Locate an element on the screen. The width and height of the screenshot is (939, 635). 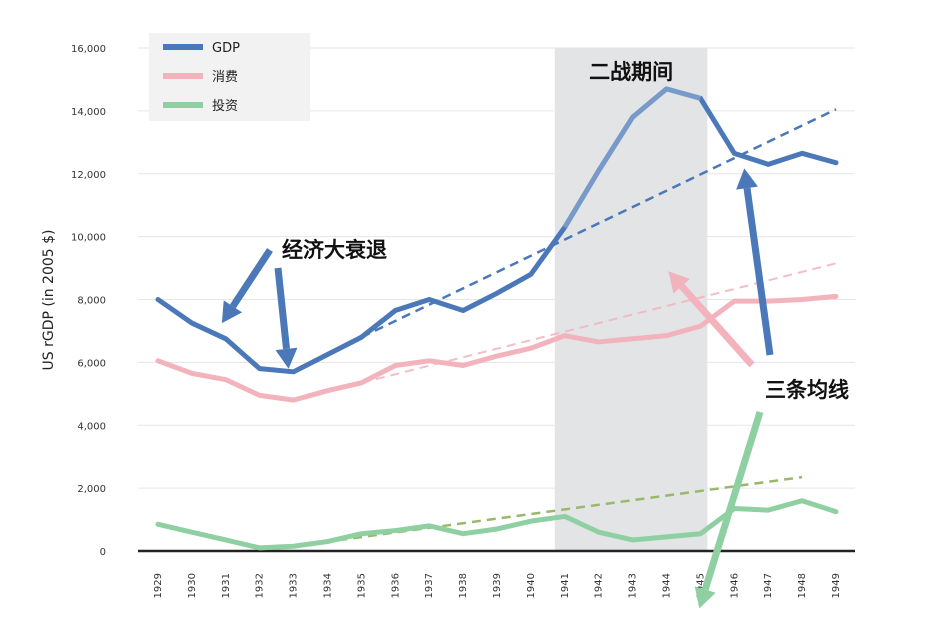
point-消费-1949 is located at coordinates (836, 296).